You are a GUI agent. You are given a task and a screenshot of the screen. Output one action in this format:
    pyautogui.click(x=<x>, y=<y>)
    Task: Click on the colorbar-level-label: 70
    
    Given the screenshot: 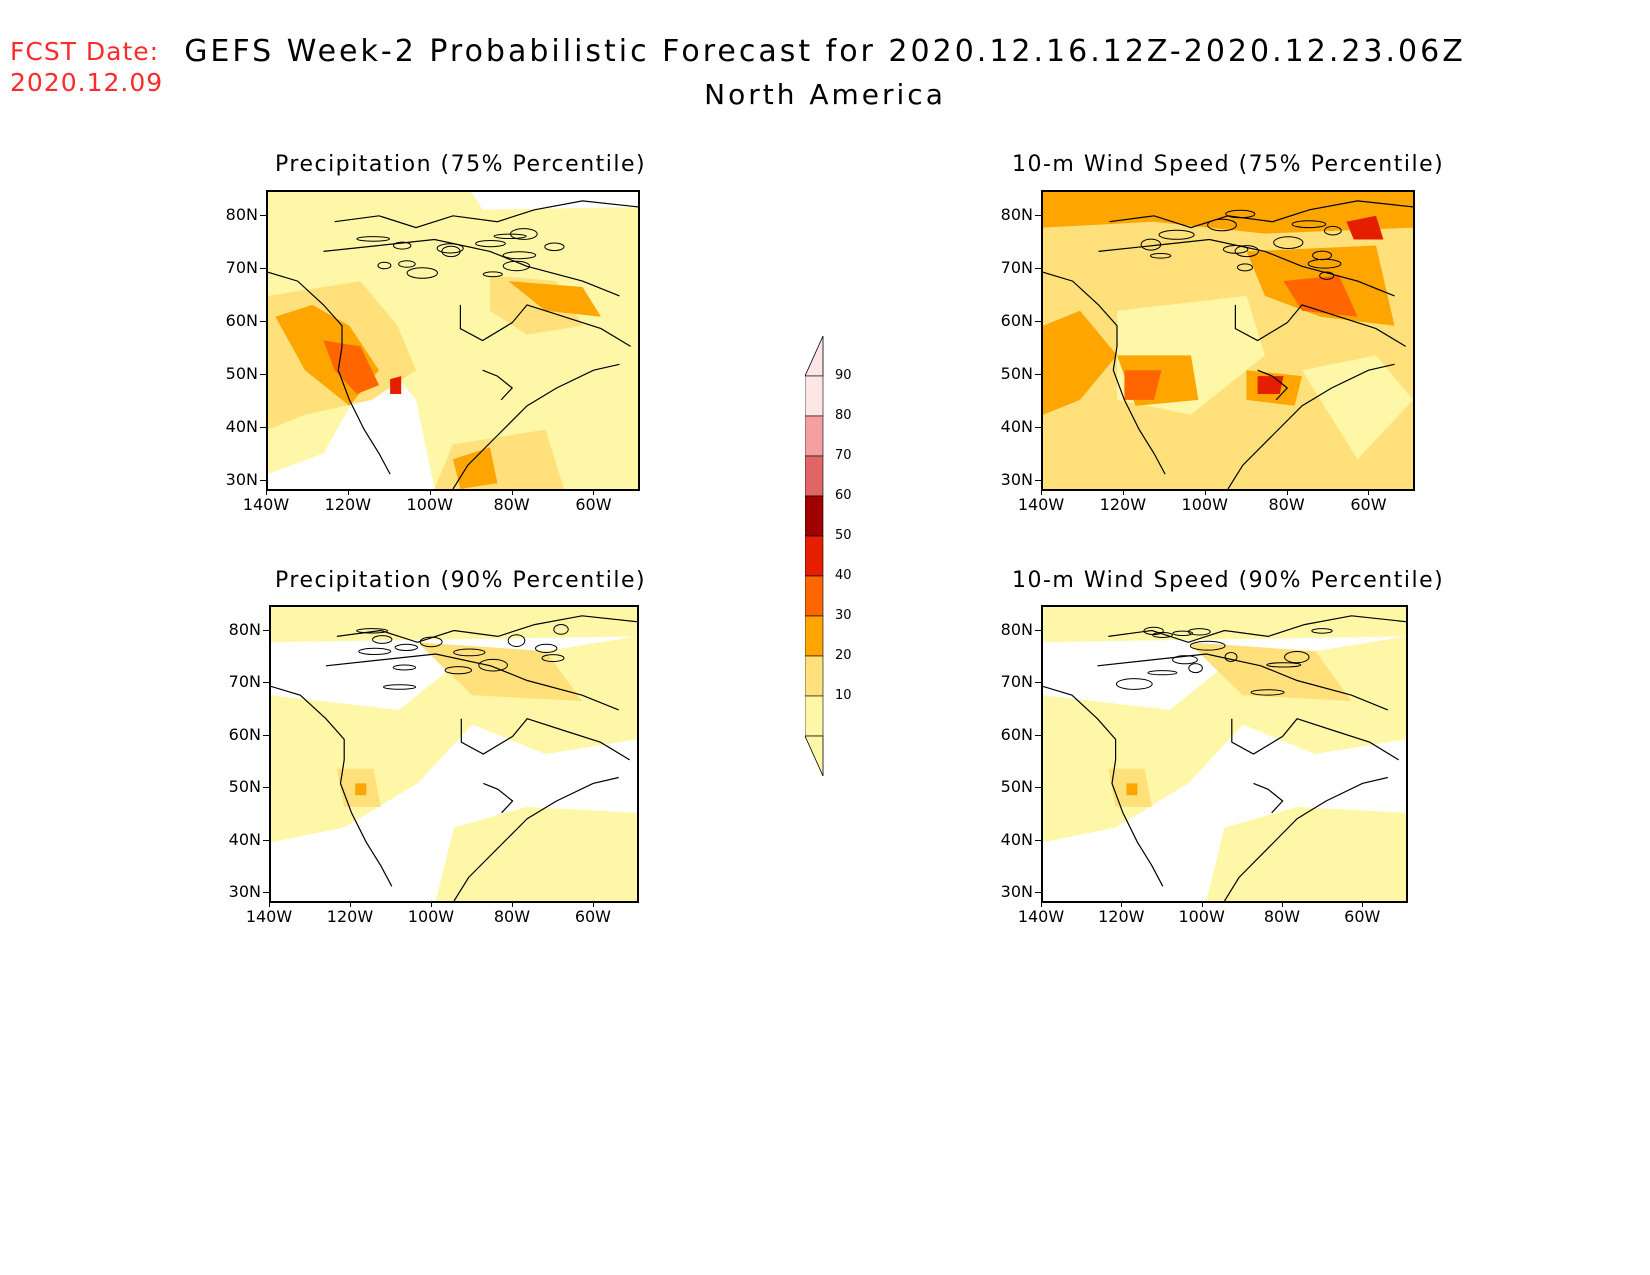 What is the action you would take?
    pyautogui.click(x=843, y=455)
    